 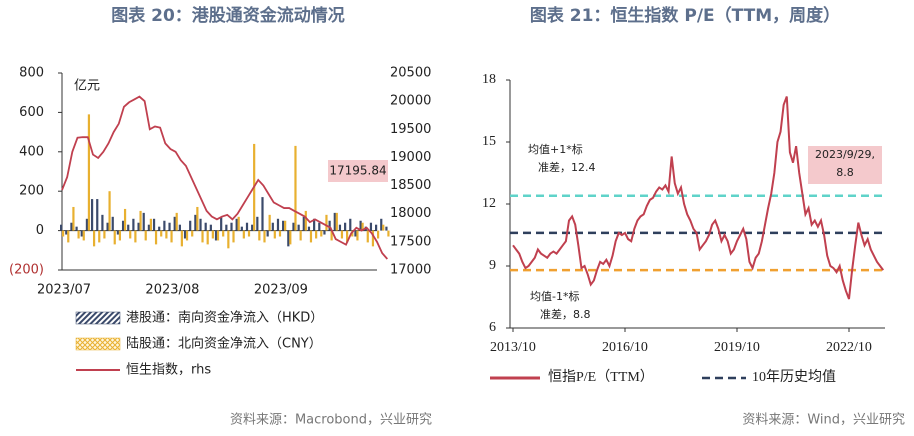 I want to click on y-tick-label: 200, so click(x=31, y=191).